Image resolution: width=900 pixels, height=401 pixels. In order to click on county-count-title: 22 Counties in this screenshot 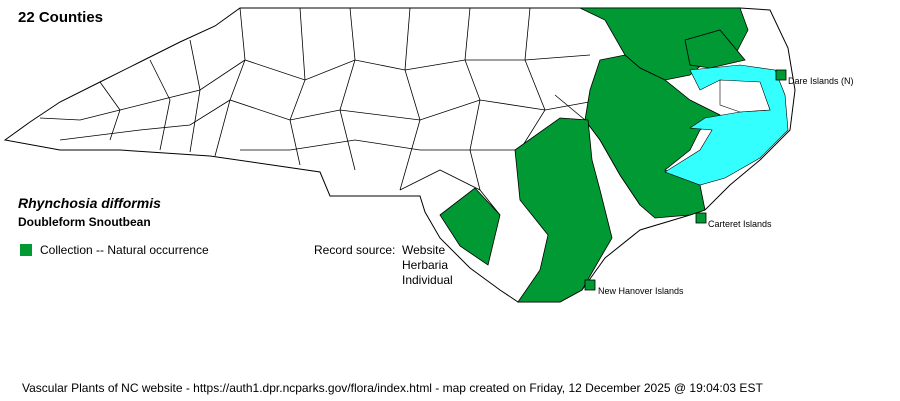, I will do `click(61, 17)`.